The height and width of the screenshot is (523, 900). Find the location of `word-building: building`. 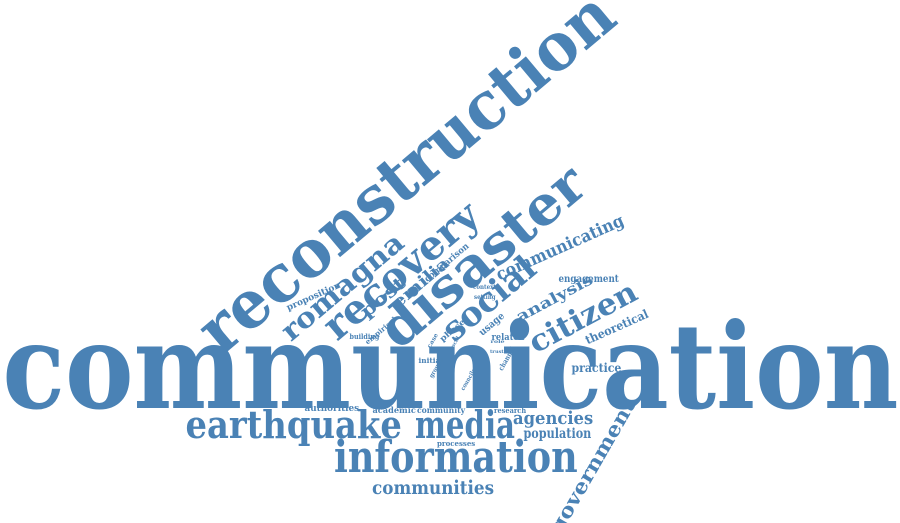

word-building: building is located at coordinates (363, 336).